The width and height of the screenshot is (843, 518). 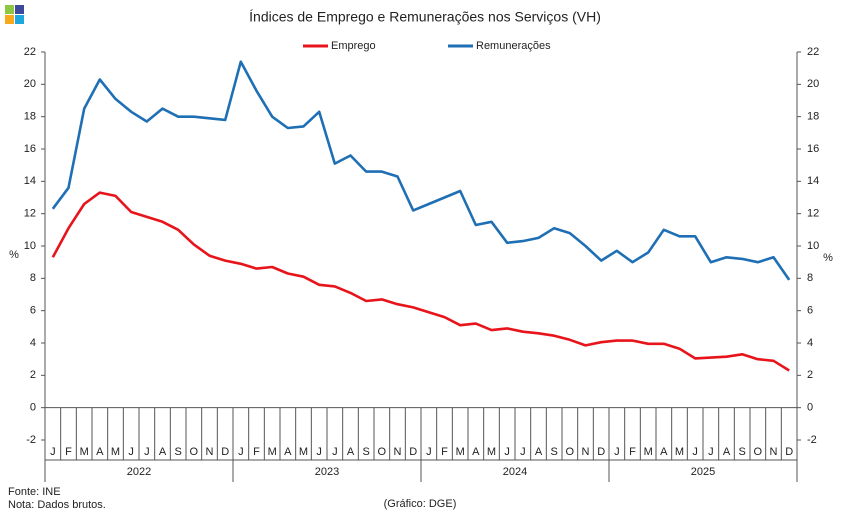 I want to click on y-tick-label: -2, so click(x=31, y=440).